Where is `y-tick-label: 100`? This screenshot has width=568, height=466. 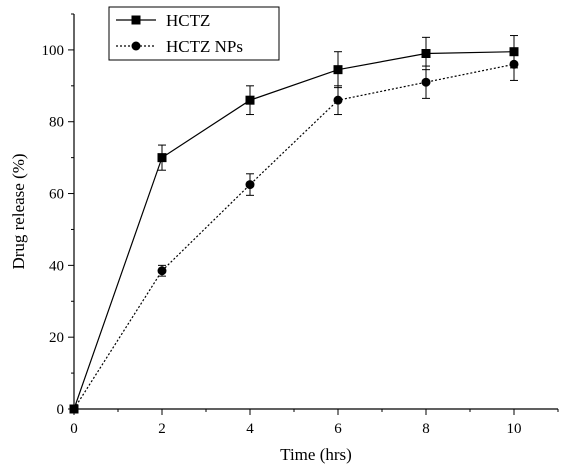
y-tick-label: 100 is located at coordinates (53, 51).